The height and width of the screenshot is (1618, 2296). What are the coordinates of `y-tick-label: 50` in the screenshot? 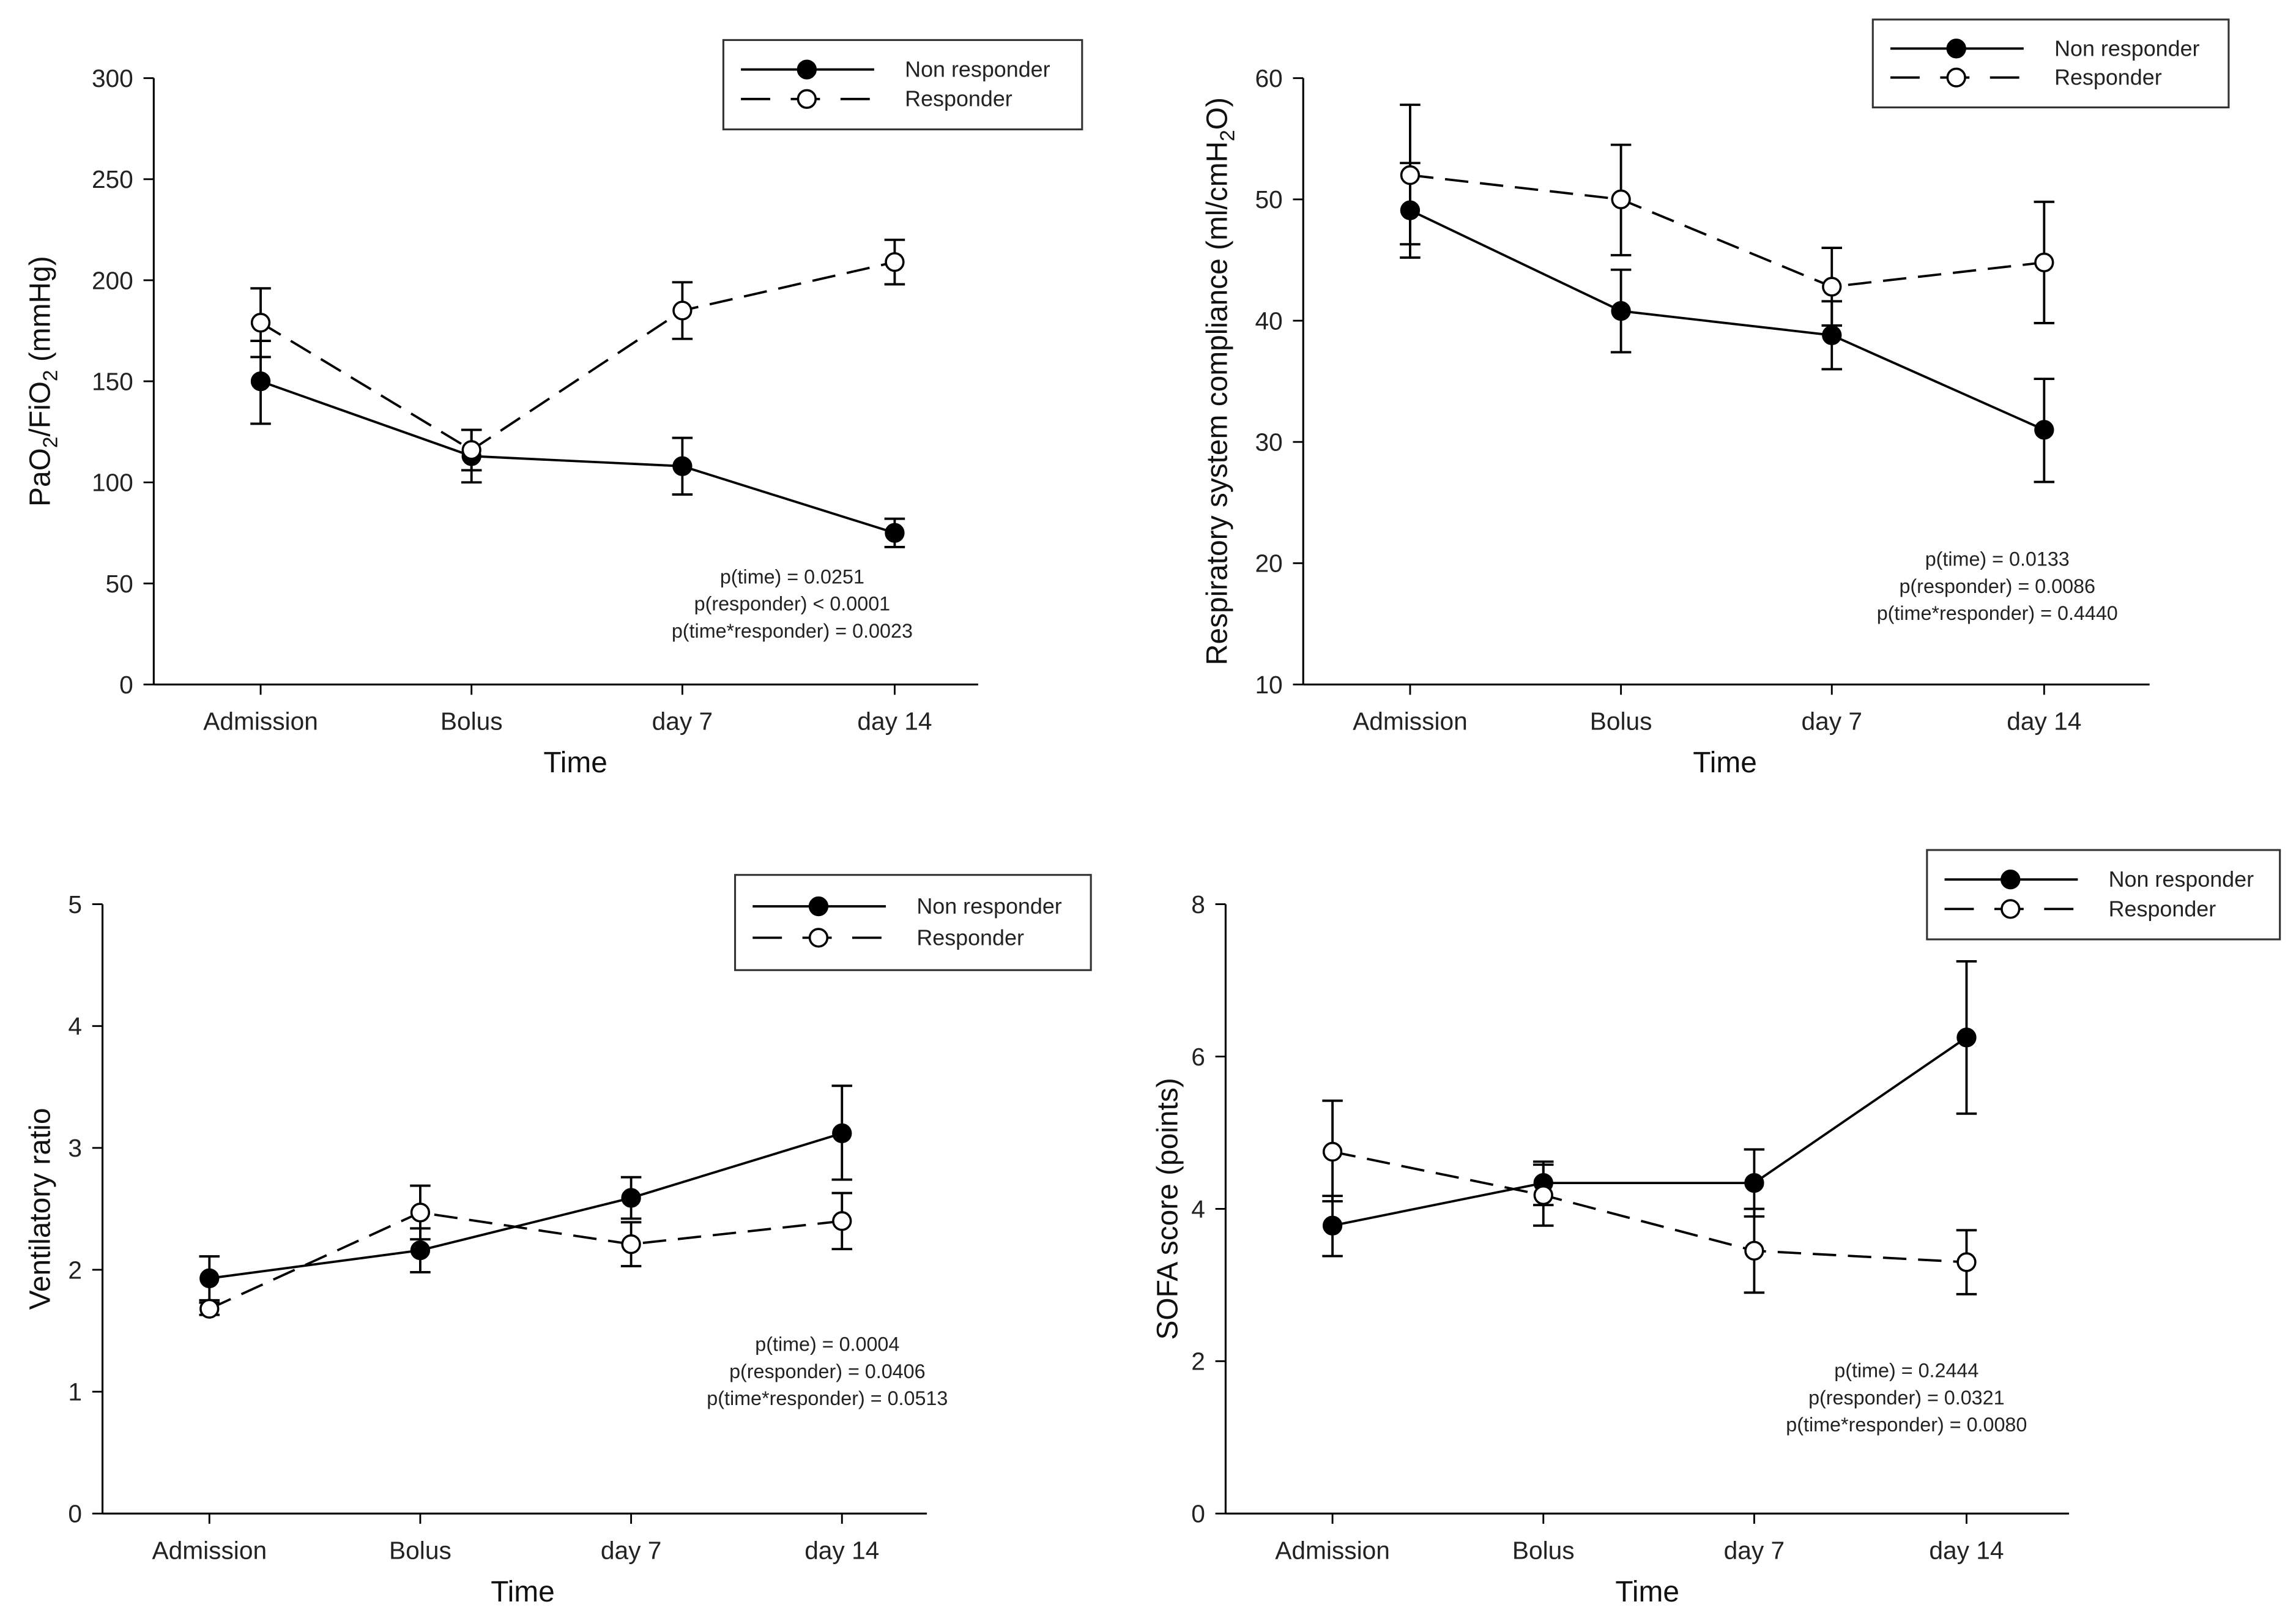 It's located at (119, 584).